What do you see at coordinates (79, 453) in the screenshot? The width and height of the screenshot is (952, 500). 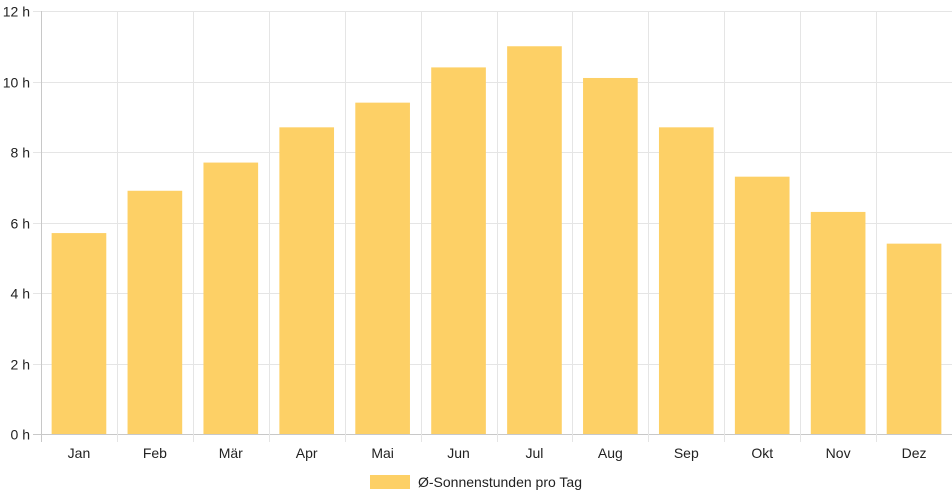 I see `x-tick-label: Jan` at bounding box center [79, 453].